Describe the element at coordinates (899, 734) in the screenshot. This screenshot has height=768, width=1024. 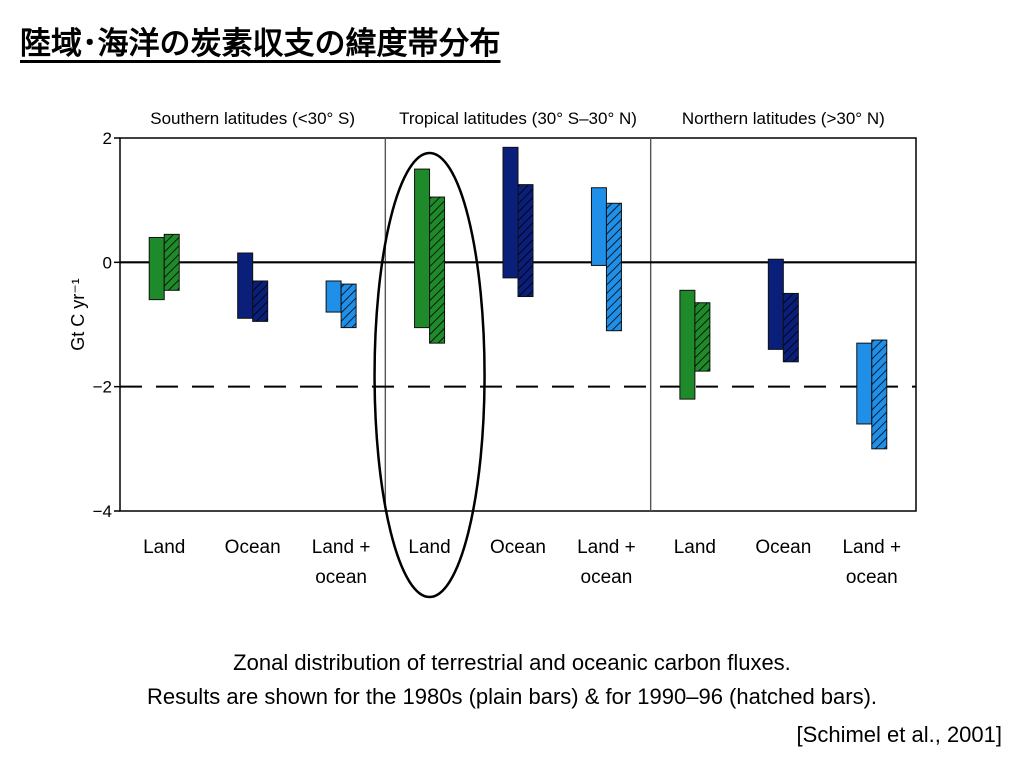
I see `citation: [Schimel et al., 2001]` at that location.